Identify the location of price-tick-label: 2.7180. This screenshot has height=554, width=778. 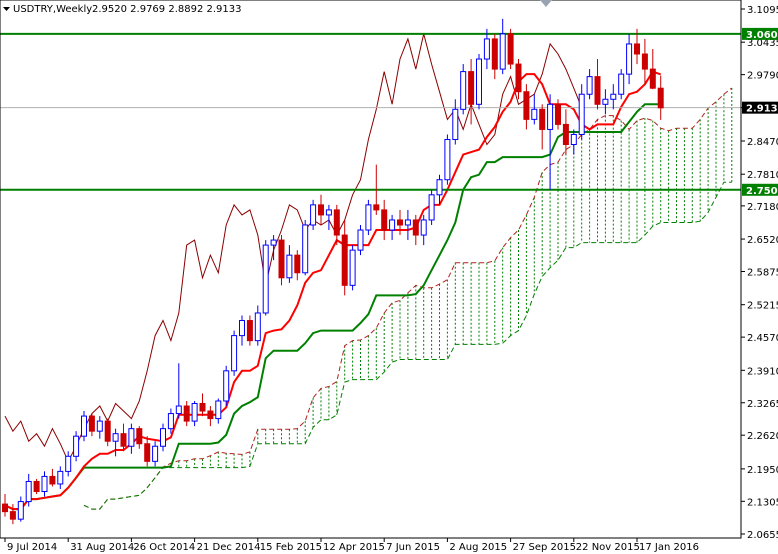
(762, 207).